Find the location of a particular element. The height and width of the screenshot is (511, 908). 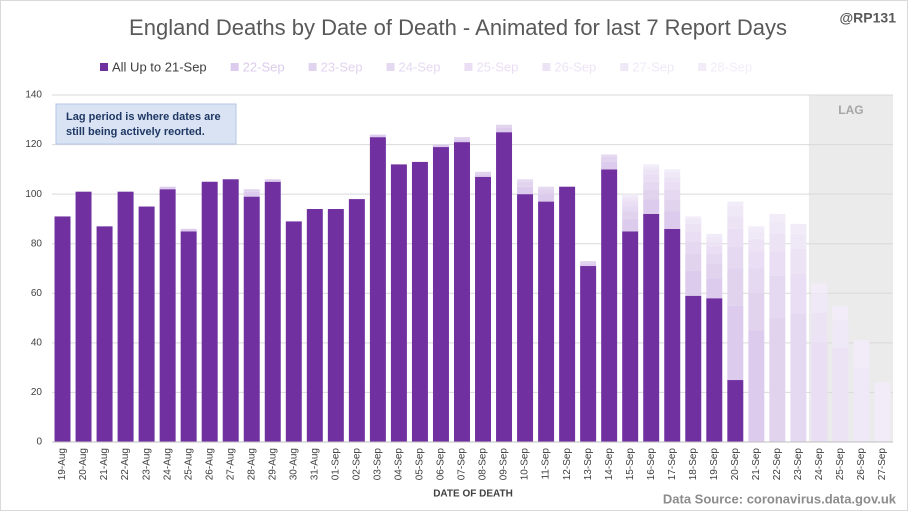

x-axis-label: DATE OF DEATH is located at coordinates (473, 494).